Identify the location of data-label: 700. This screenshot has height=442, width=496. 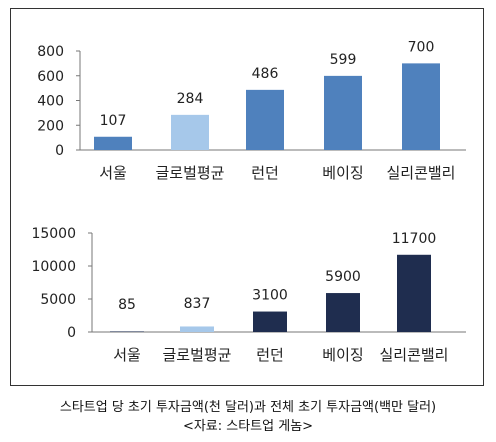
(421, 47).